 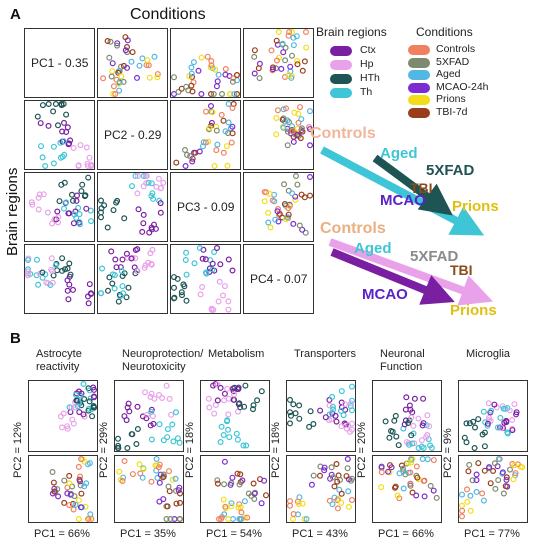 What do you see at coordinates (59, 360) in the screenshot?
I see `category-title: Astrocyte reactivity` at bounding box center [59, 360].